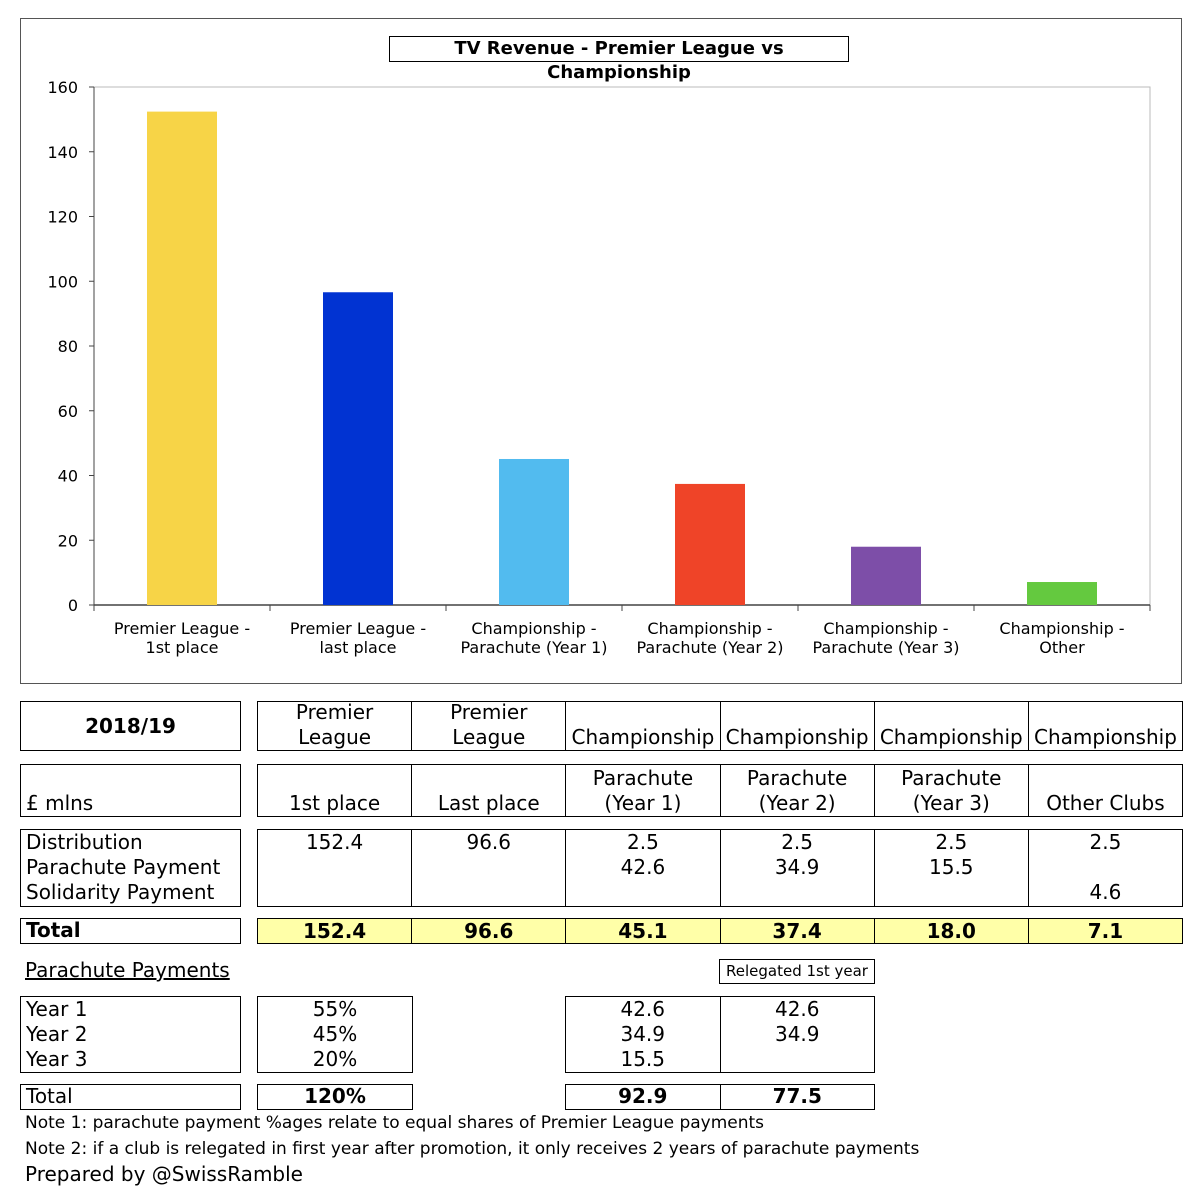 The image size is (1200, 1194). I want to click on y-tick-label: 40, so click(68, 476).